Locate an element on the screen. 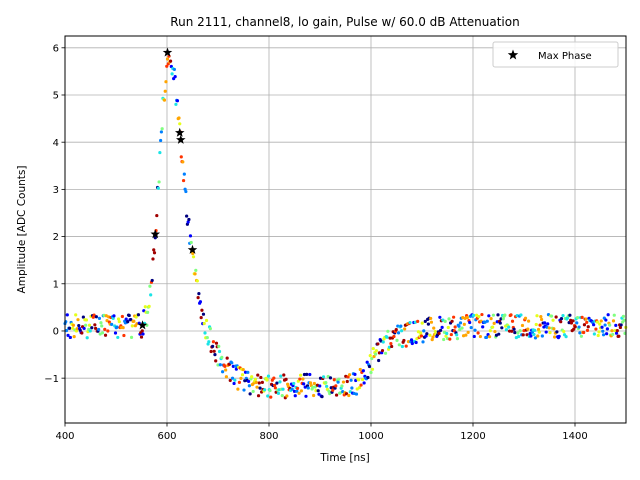 Image resolution: width=640 pixels, height=480 pixels. max-phase-markers is located at coordinates (167, 188).